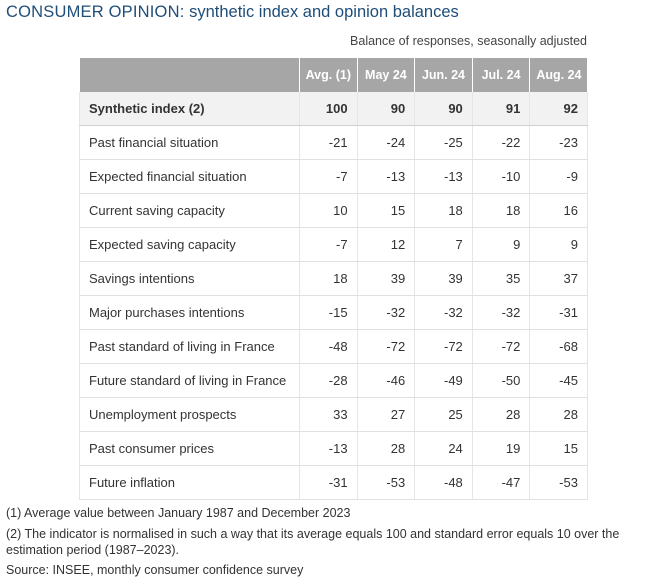 The height and width of the screenshot is (585, 663). I want to click on table-cell: -22, so click(501, 142).